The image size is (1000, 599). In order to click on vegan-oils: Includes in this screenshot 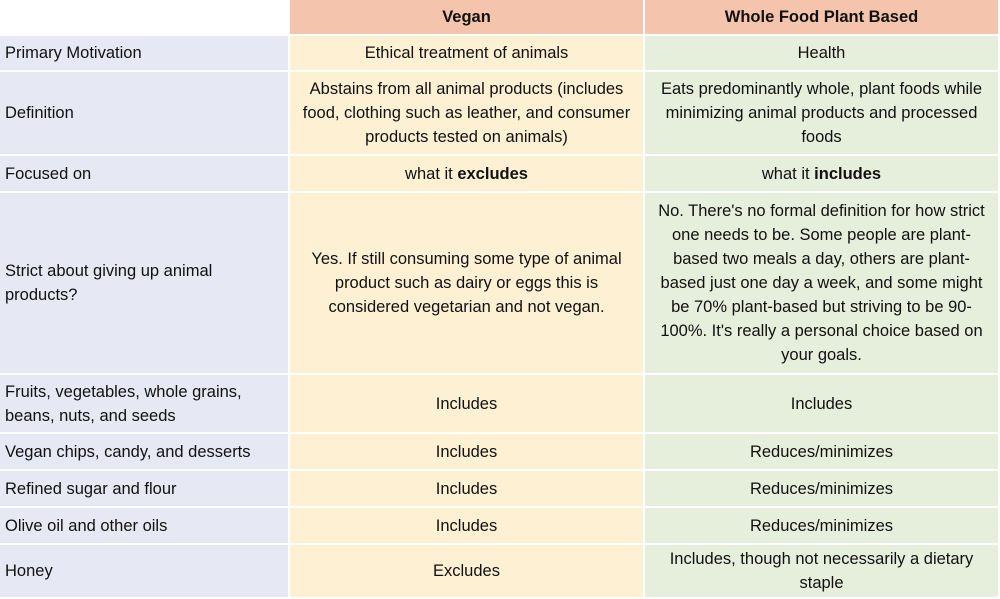, I will do `click(467, 526)`.